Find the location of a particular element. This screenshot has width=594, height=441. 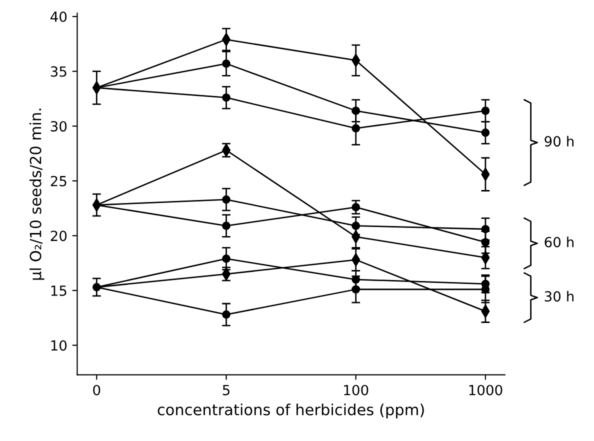

y-tick-label: 30 is located at coordinates (58, 126).